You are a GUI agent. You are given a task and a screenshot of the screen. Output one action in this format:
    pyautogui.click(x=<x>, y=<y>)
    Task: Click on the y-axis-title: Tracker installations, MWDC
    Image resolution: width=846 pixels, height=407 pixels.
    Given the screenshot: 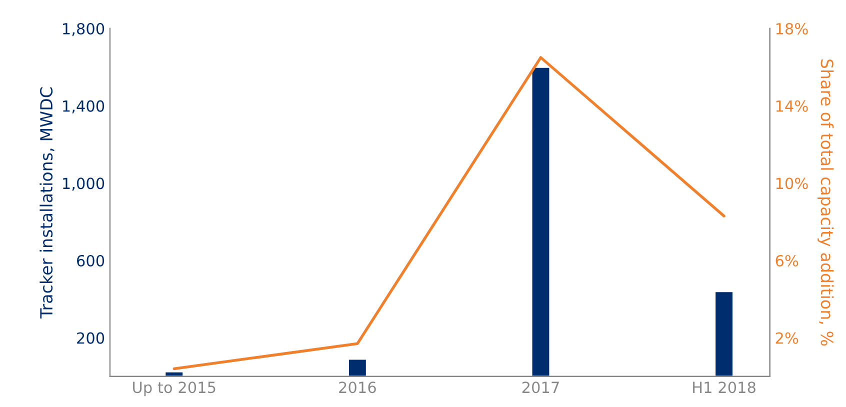 What is the action you would take?
    pyautogui.click(x=47, y=203)
    